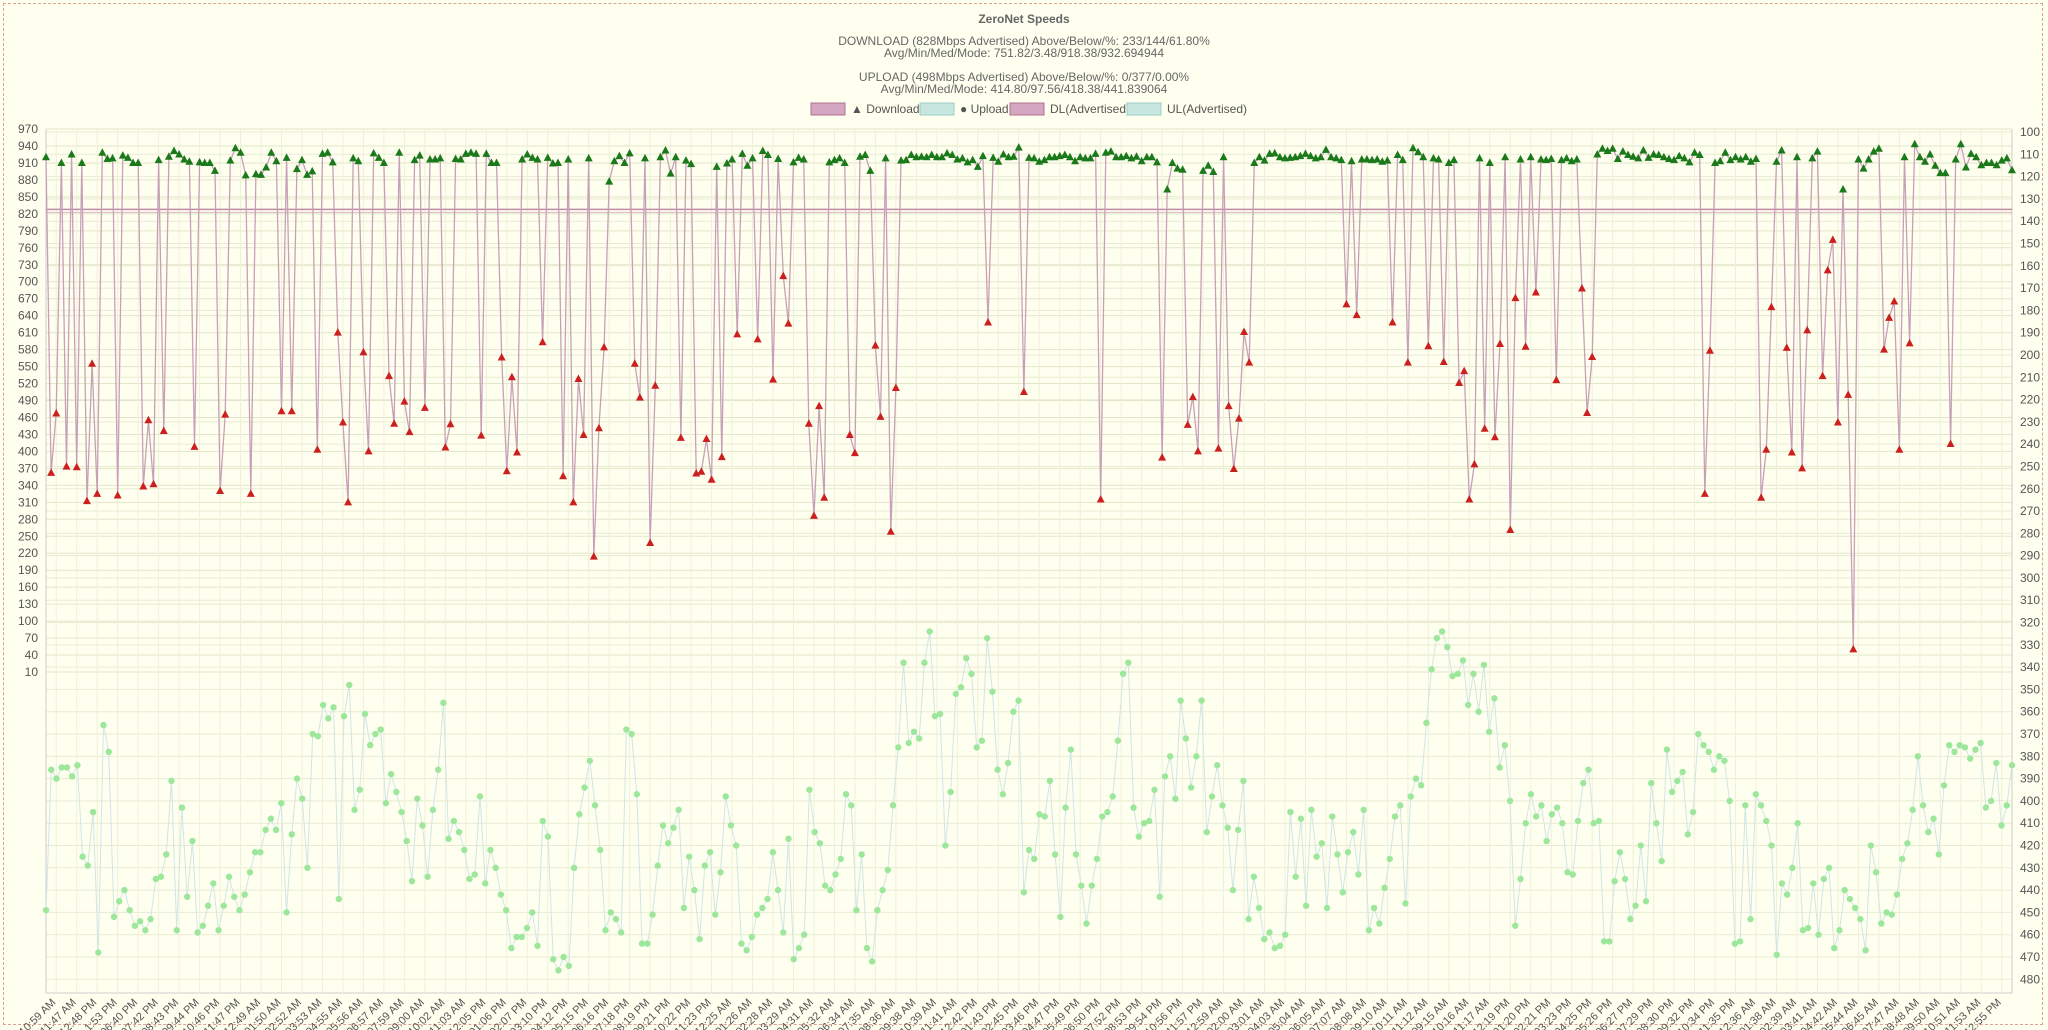 This screenshot has height=1030, width=2048. Describe the element at coordinates (28, 553) in the screenshot. I see `y-left-tick-label: 220` at that location.